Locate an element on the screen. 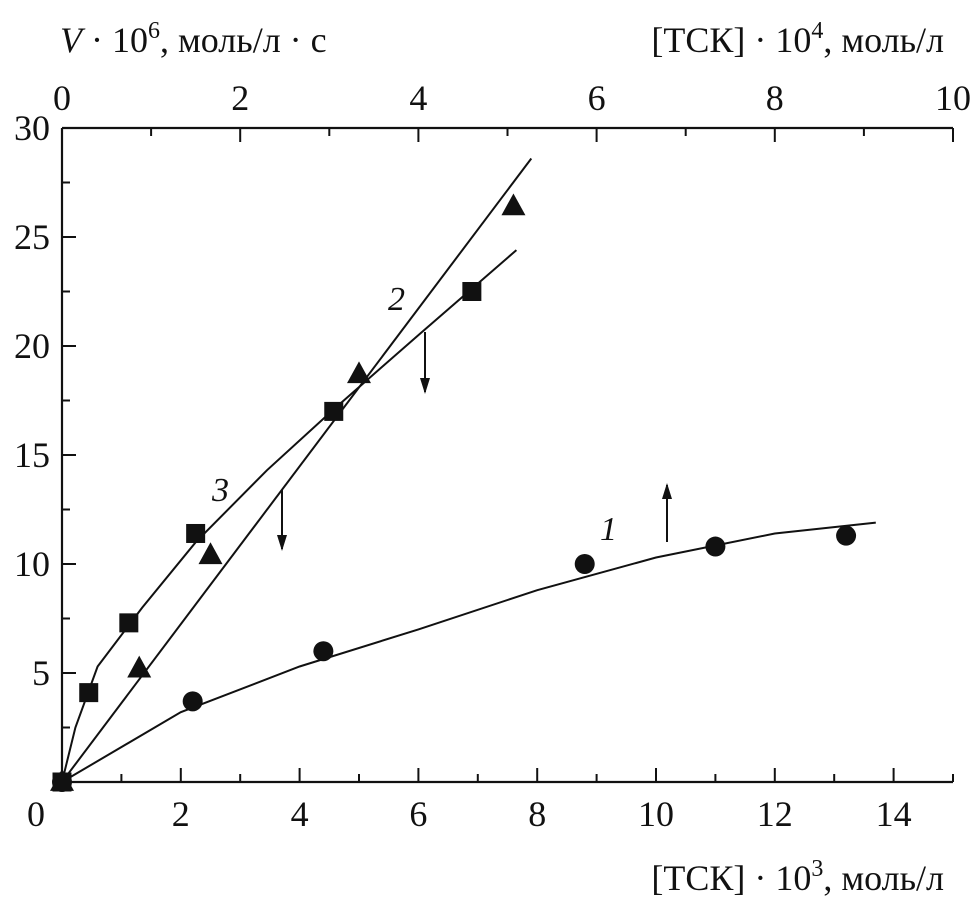 The width and height of the screenshot is (979, 904). x-top-tick-label: 8 is located at coordinates (775, 98).